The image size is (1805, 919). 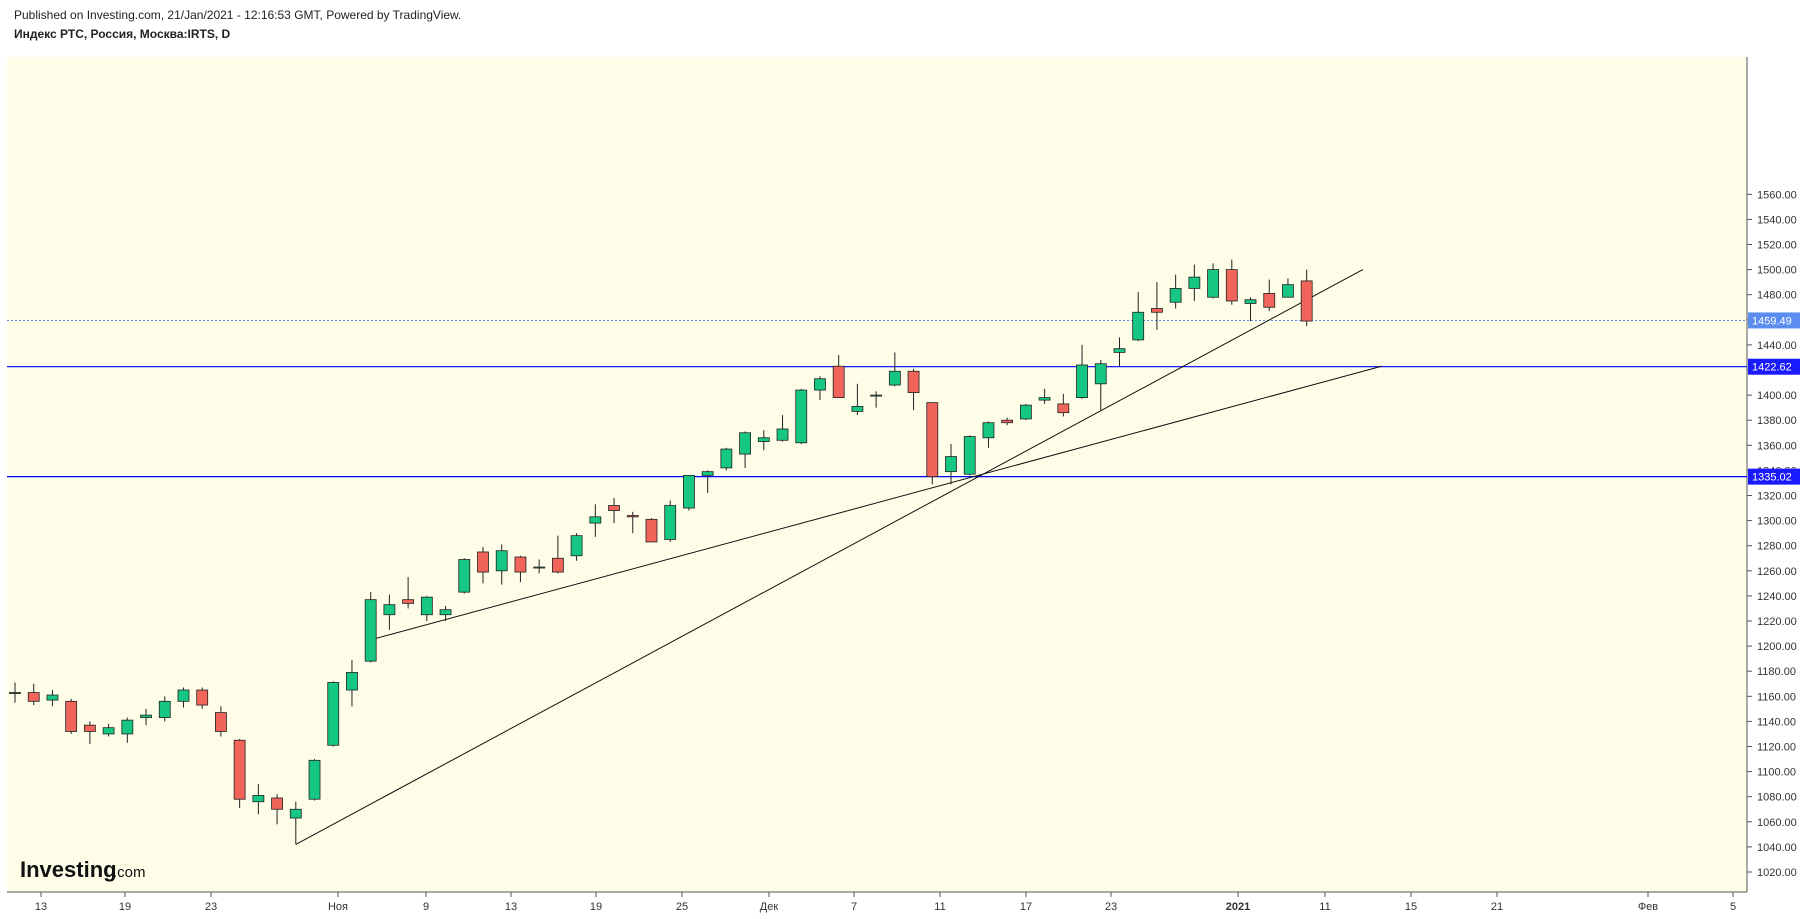 I want to click on logo-suffix: .com, so click(x=129, y=872).